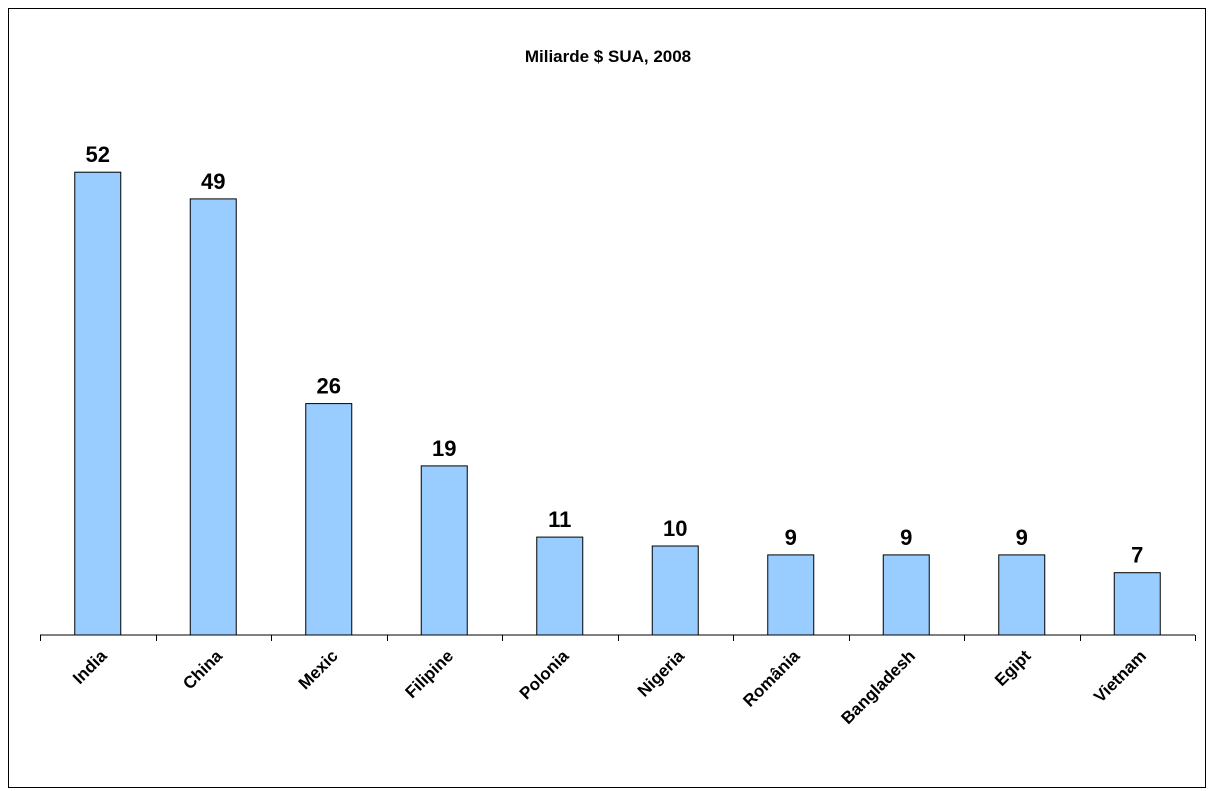 This screenshot has height=791, width=1215. I want to click on x-tick-label: Nigeria, so click(661, 673).